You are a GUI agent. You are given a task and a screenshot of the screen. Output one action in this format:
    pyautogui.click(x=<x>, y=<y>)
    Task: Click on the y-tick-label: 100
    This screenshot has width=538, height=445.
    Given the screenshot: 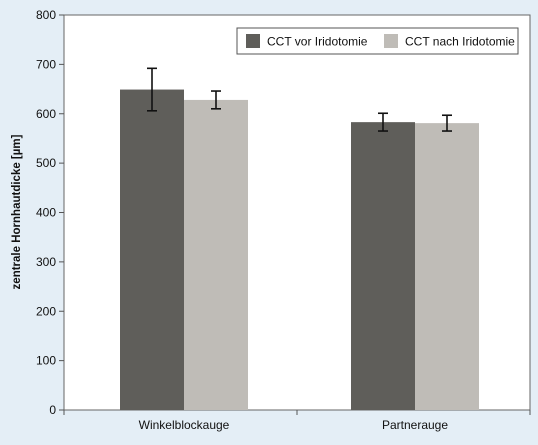 What is the action you would take?
    pyautogui.click(x=46, y=361)
    